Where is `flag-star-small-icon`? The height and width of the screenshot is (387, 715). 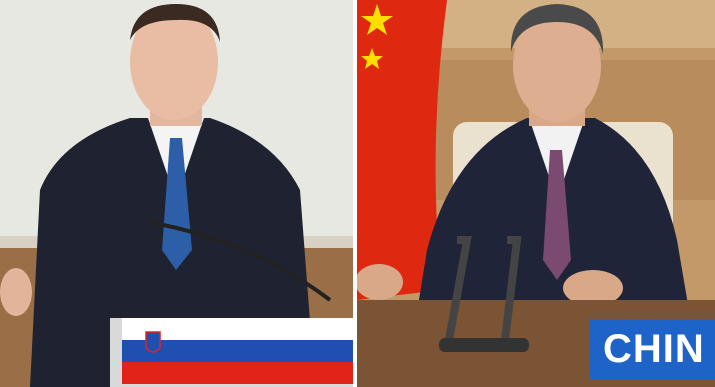 flag-star-small-icon is located at coordinates (372, 58).